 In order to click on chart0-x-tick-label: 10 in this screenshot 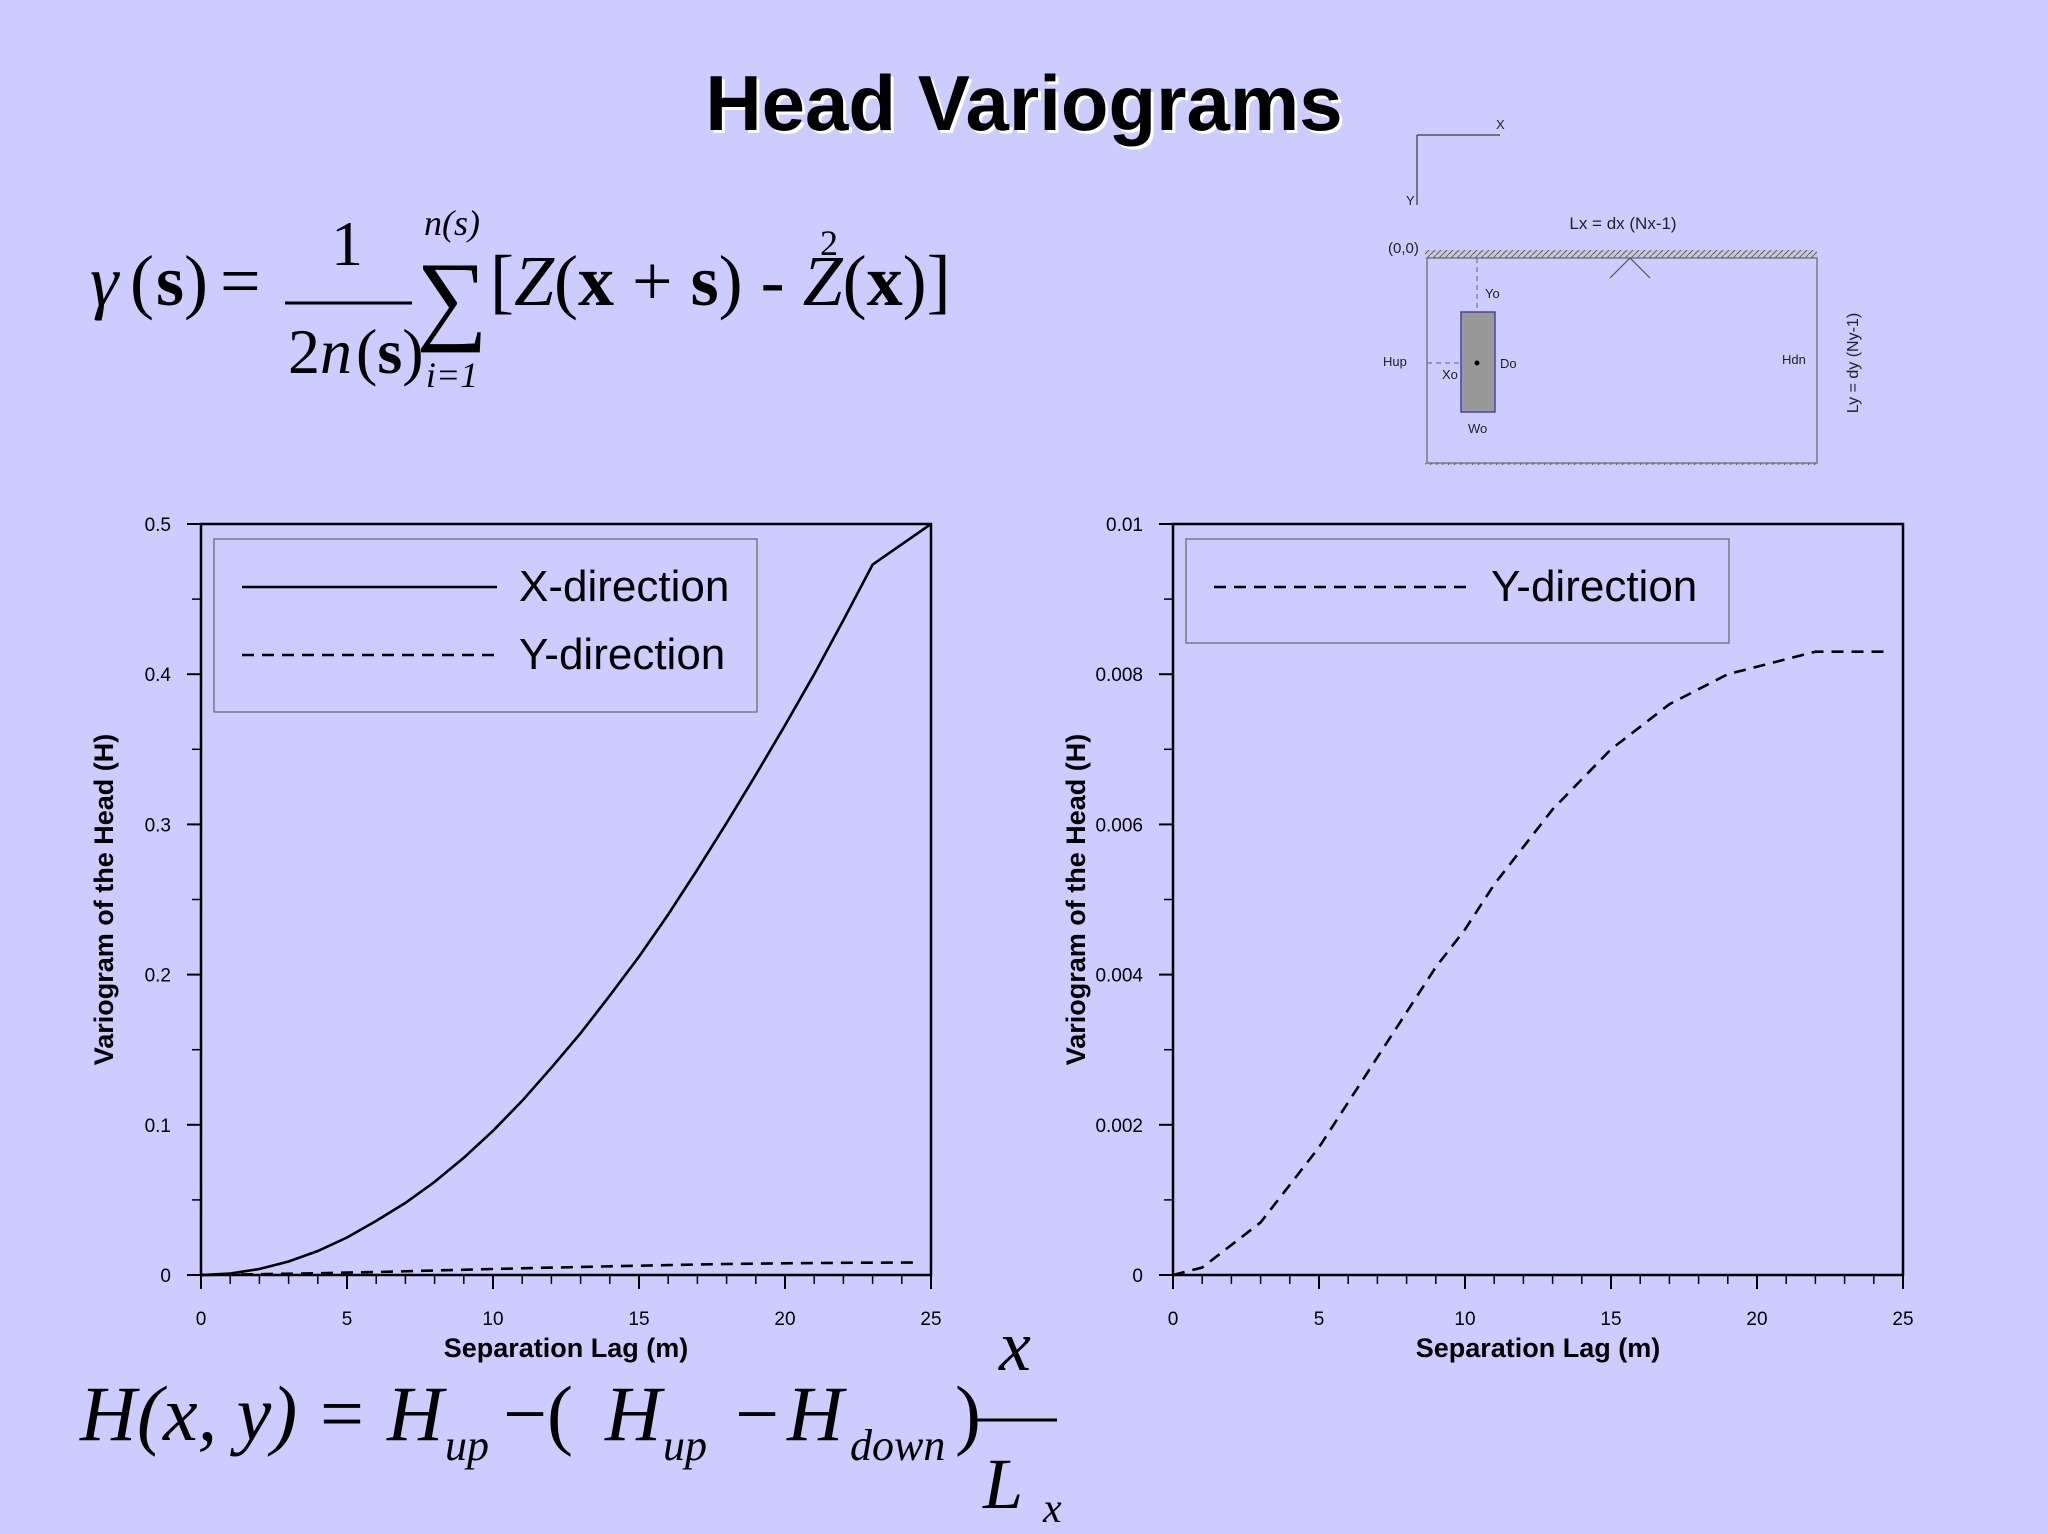, I will do `click(492, 1319)`.